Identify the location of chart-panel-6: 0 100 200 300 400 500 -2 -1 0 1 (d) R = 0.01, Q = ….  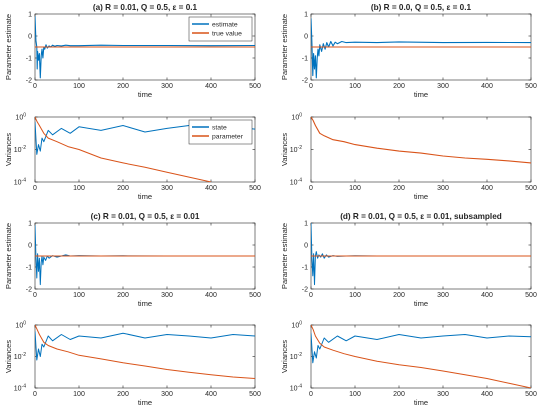
(408, 260).